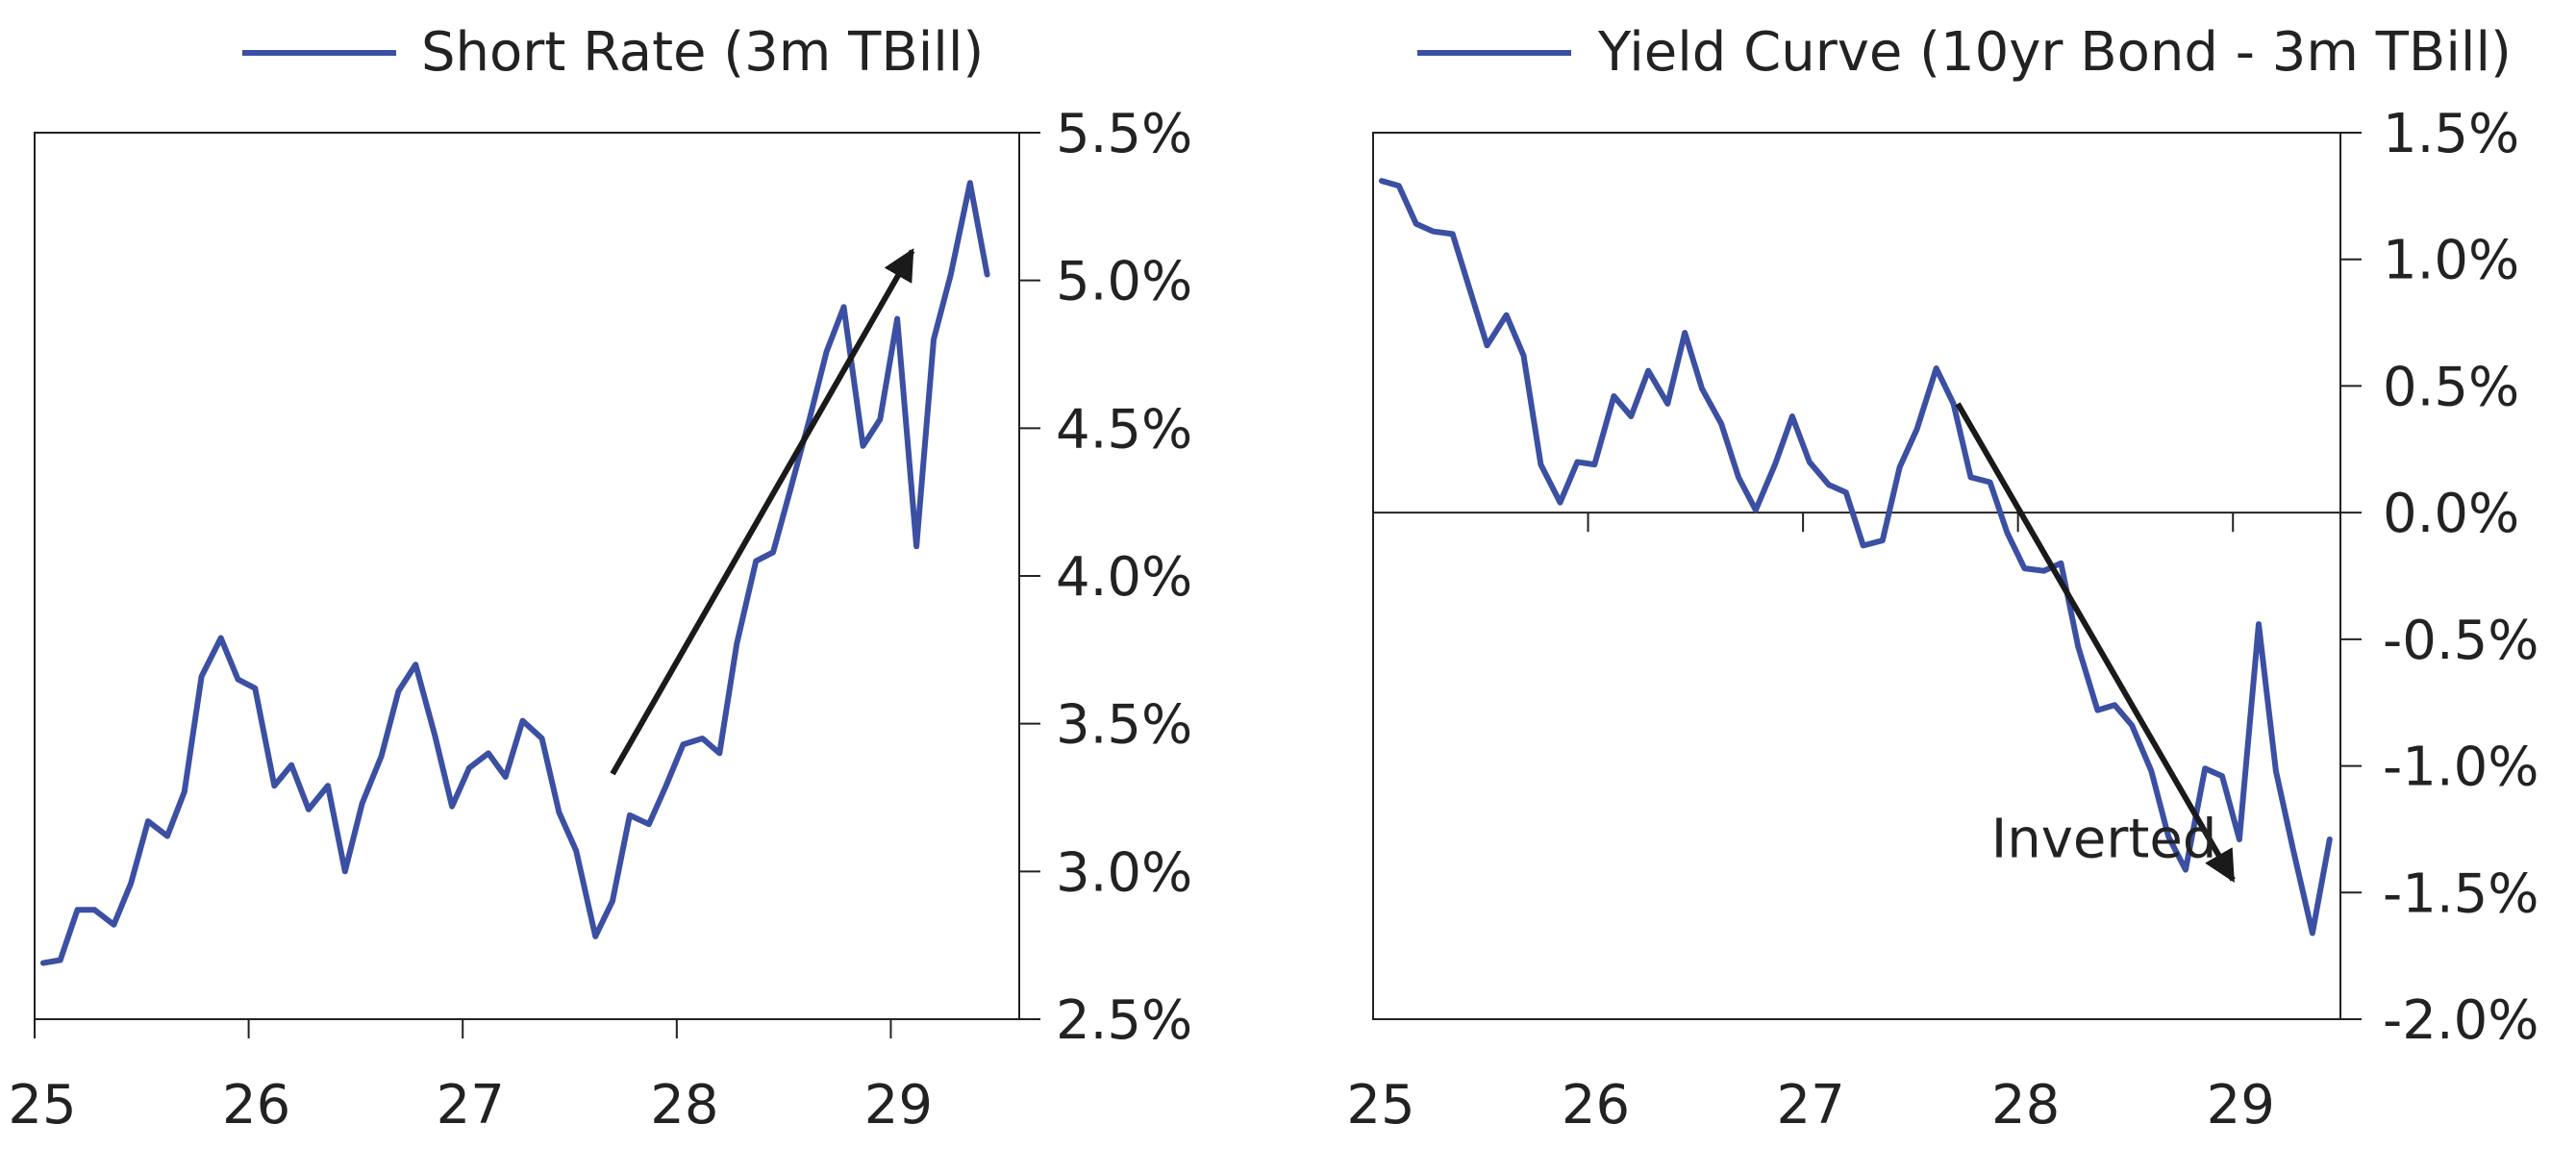  Describe the element at coordinates (2451, 387) in the screenshot. I see `y-tick-label: 0.5%` at that location.